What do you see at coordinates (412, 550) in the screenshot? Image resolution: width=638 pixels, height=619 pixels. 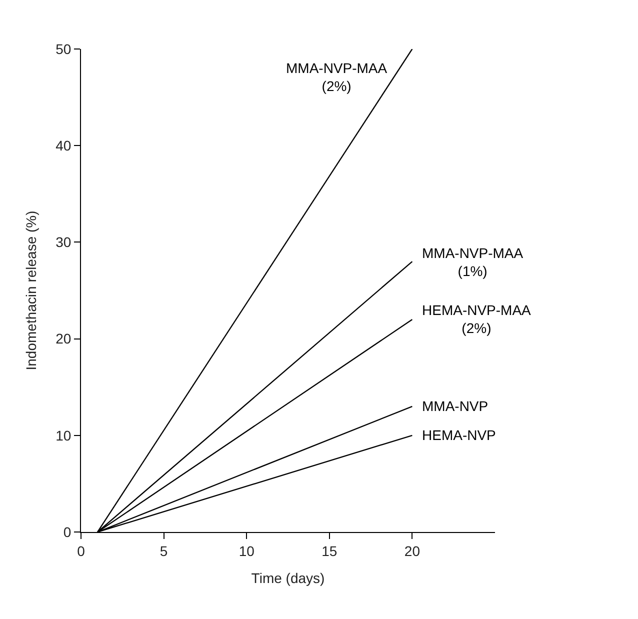 I see `x-tick-label: 20` at bounding box center [412, 550].